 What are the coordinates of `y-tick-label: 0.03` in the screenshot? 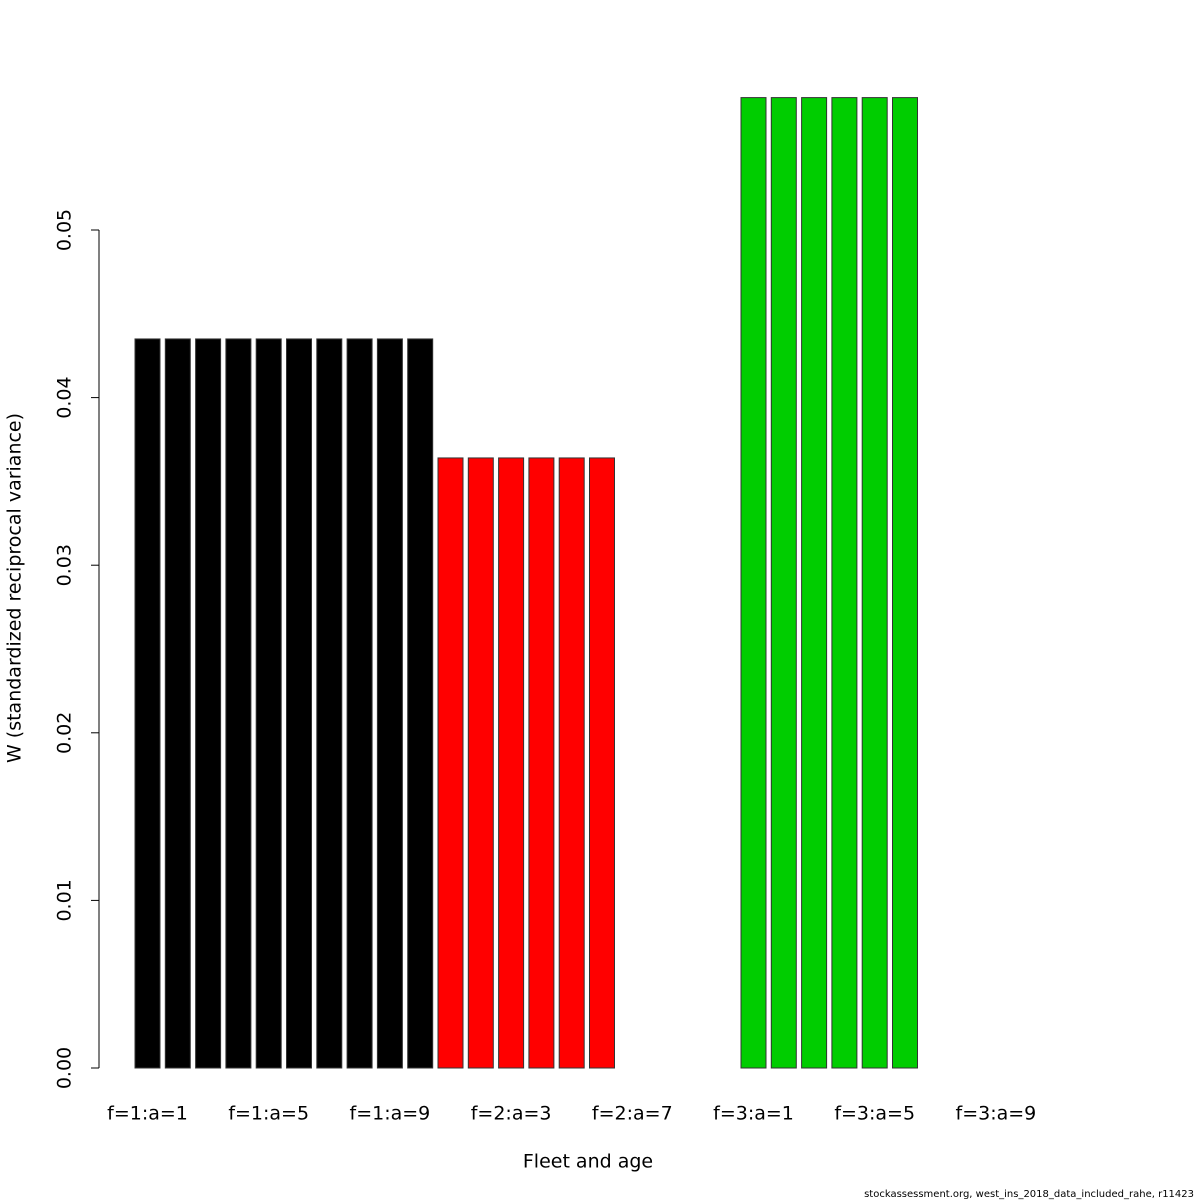 It's located at (65, 565).